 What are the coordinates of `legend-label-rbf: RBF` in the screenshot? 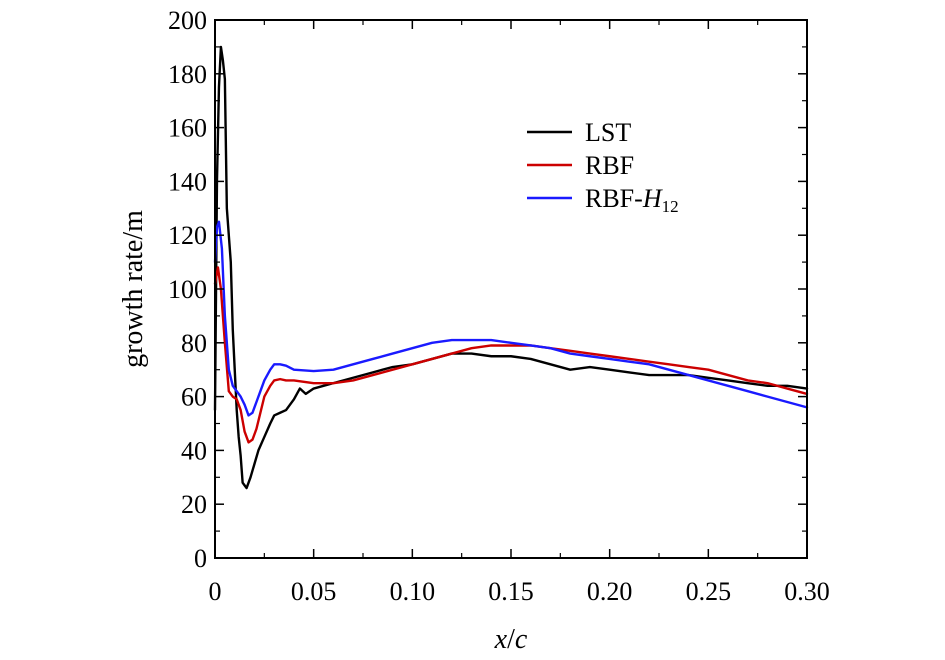 It's located at (609, 165).